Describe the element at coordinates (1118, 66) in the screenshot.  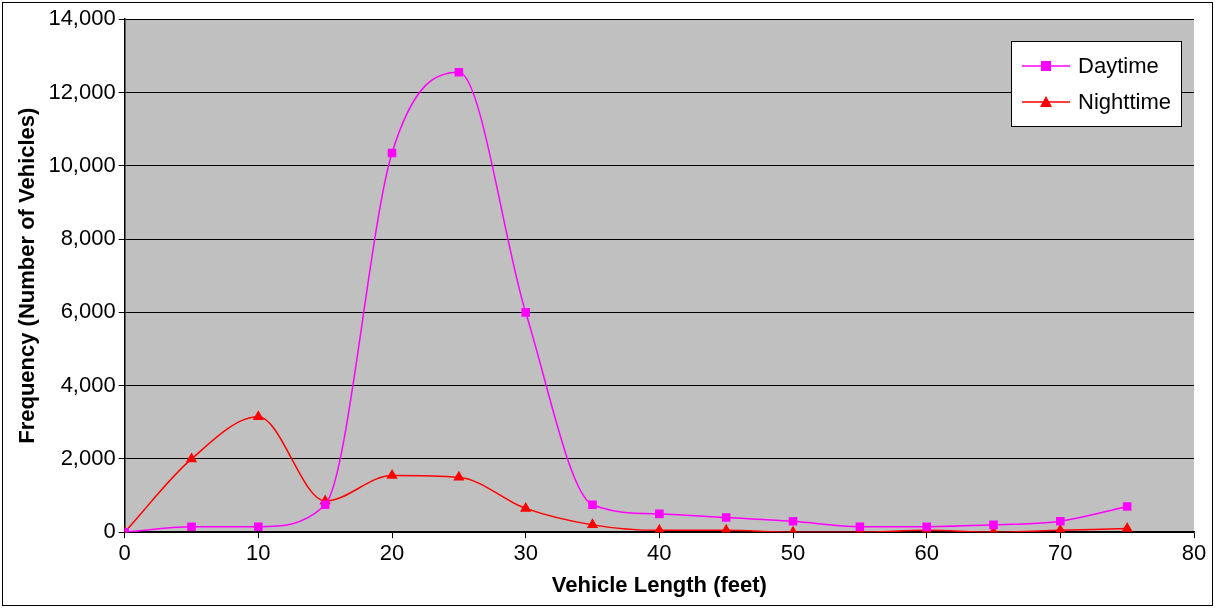
I see `legend-label: Daytime` at that location.